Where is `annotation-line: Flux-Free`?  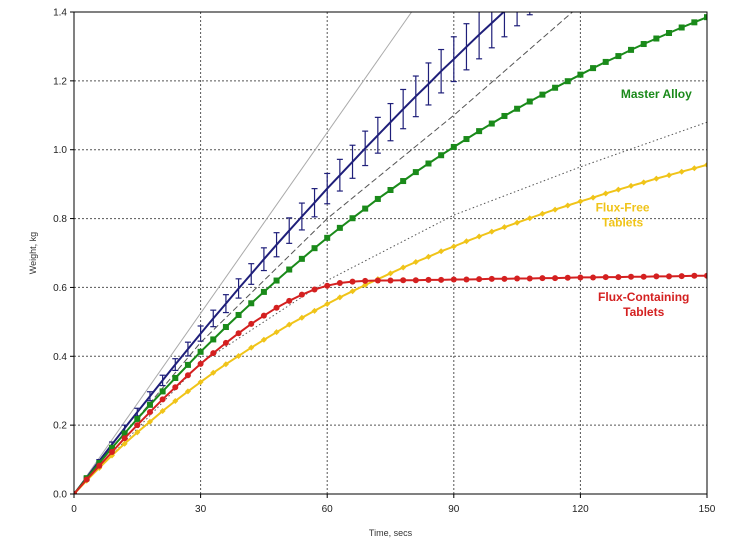 annotation-line: Flux-Free is located at coordinates (623, 208).